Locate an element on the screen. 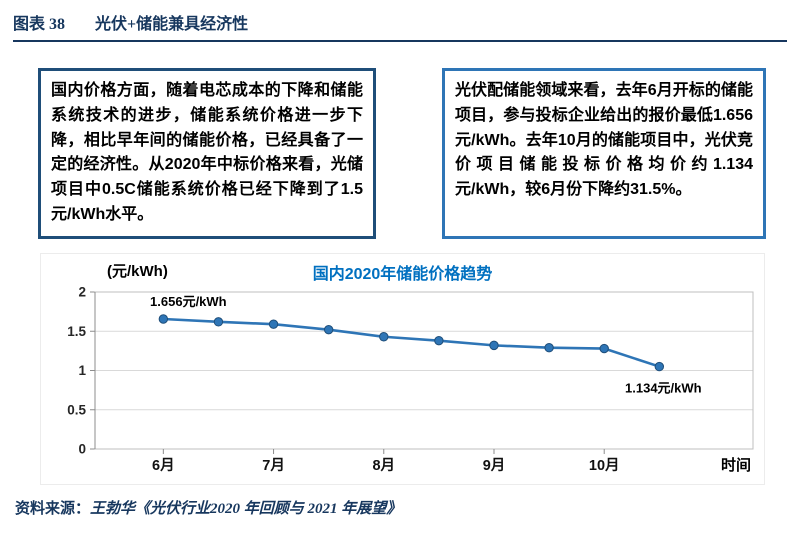 This screenshot has width=800, height=545. svg-text: 1 is located at coordinates (82, 370).